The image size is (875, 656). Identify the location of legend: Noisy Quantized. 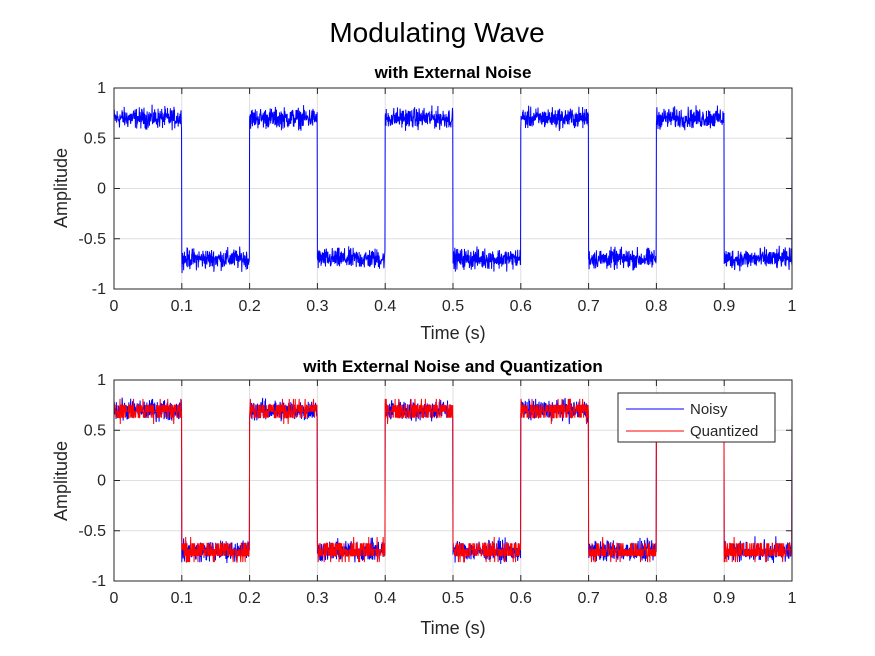
(696, 417).